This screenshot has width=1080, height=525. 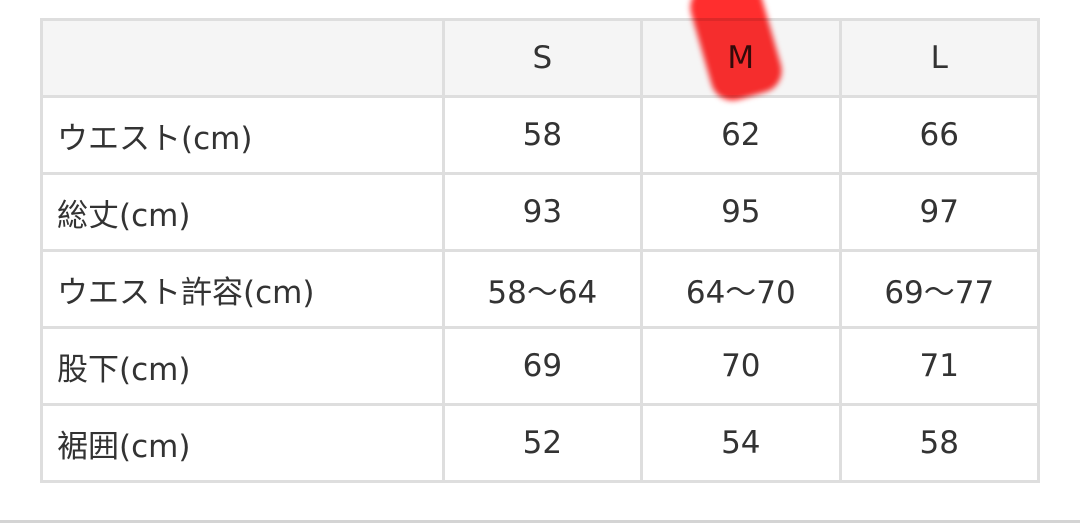 I want to click on table-row: ウエスト許容(cm) 58〜64 64〜70 69〜77, so click(x=540, y=289).